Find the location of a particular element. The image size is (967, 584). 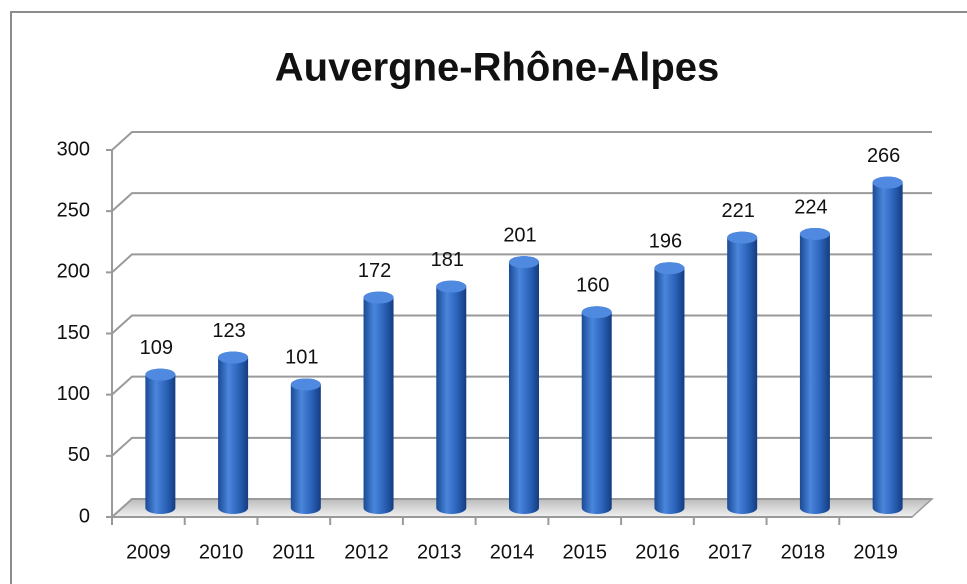

value-label: 160 is located at coordinates (592, 286).